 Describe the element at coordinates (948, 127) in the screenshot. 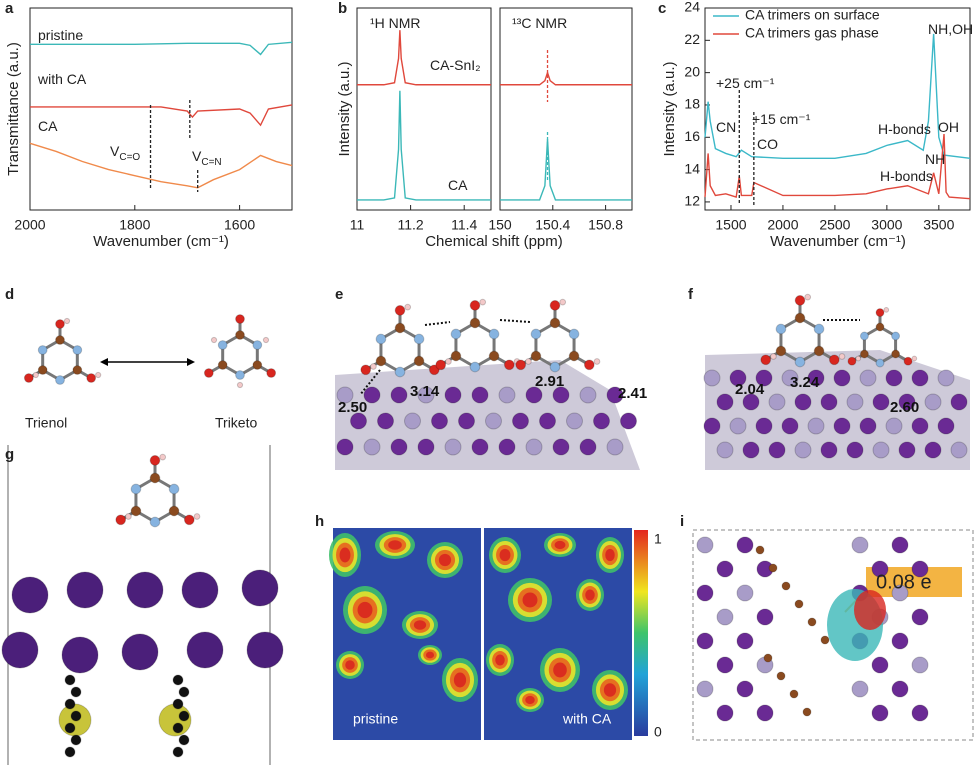

I see `annotation: OH` at that location.